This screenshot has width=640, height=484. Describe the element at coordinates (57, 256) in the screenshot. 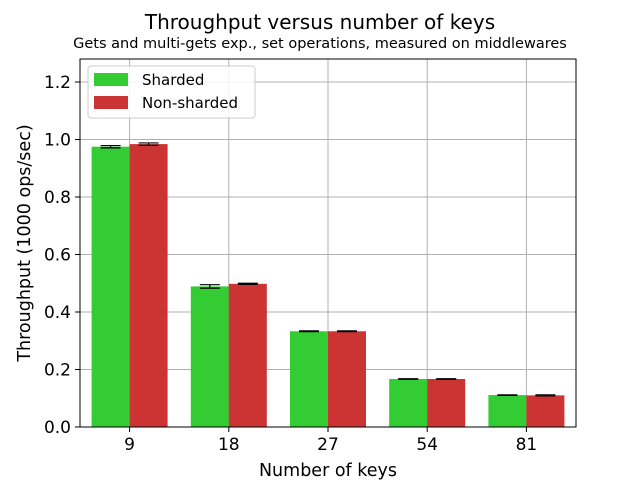

I see `y-tick-label: 0.6` at that location.